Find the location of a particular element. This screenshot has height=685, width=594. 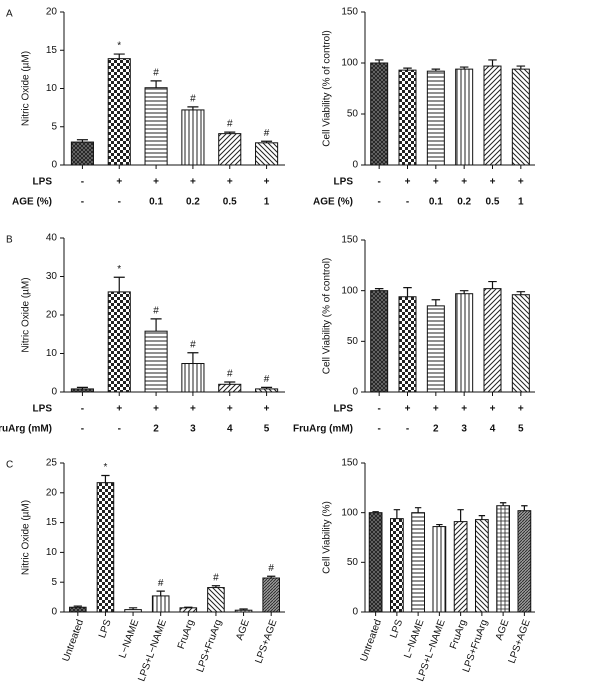

y-axis-label: Cell Viability (%) is located at coordinates (327, 537).